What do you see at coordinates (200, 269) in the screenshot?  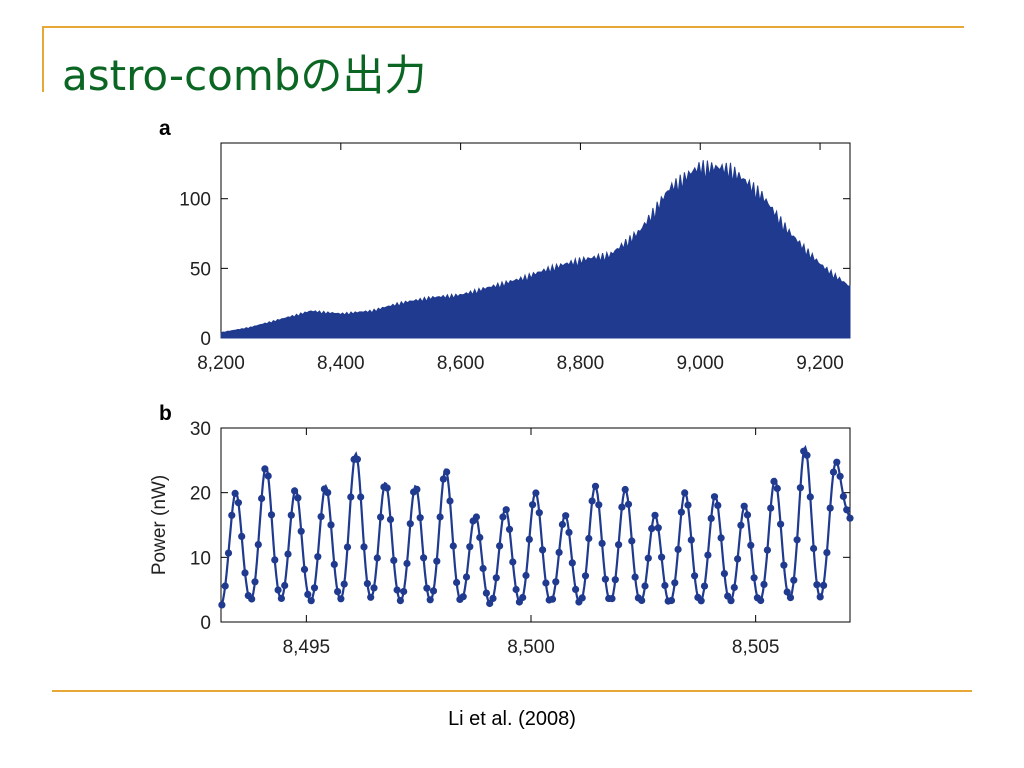 I see `y-tick-label: 50` at bounding box center [200, 269].